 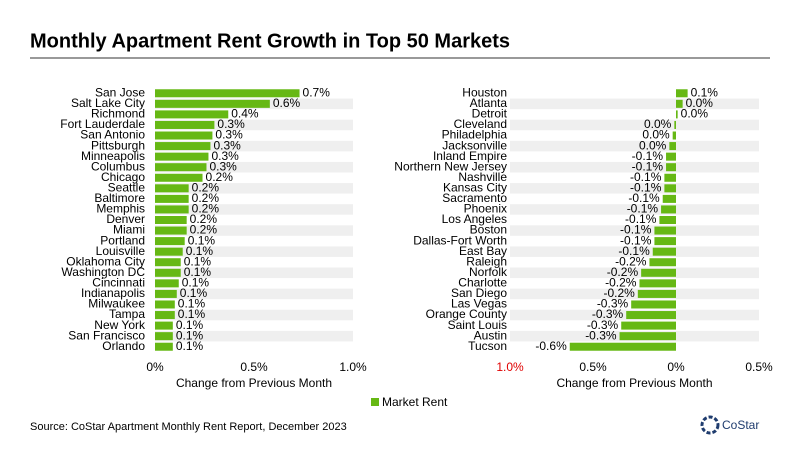 I want to click on category-label: Austin, so click(x=490, y=335).